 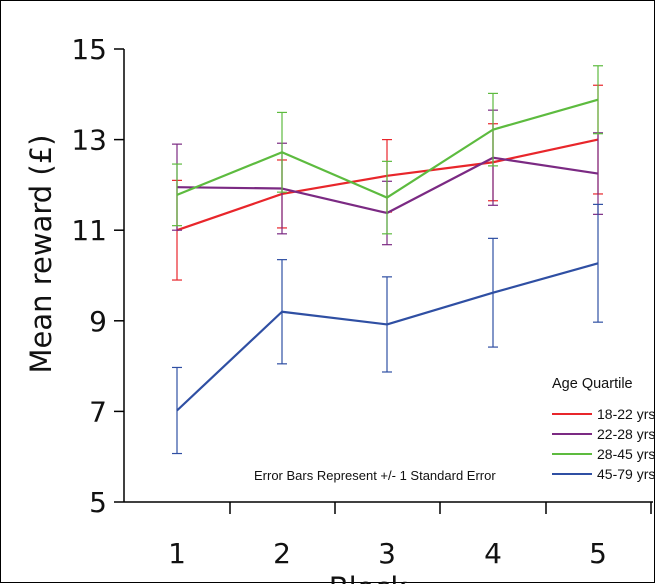 What do you see at coordinates (368, 577) in the screenshot?
I see `x-axis-title: Block` at bounding box center [368, 577].